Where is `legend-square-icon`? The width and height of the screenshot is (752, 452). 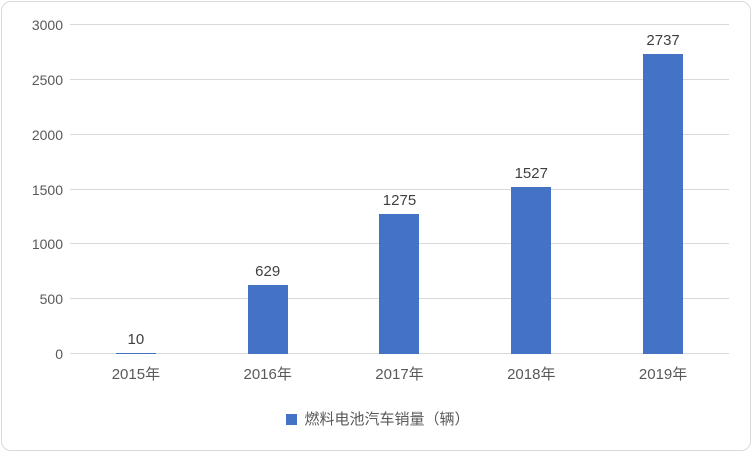 legend-square-icon is located at coordinates (292, 419).